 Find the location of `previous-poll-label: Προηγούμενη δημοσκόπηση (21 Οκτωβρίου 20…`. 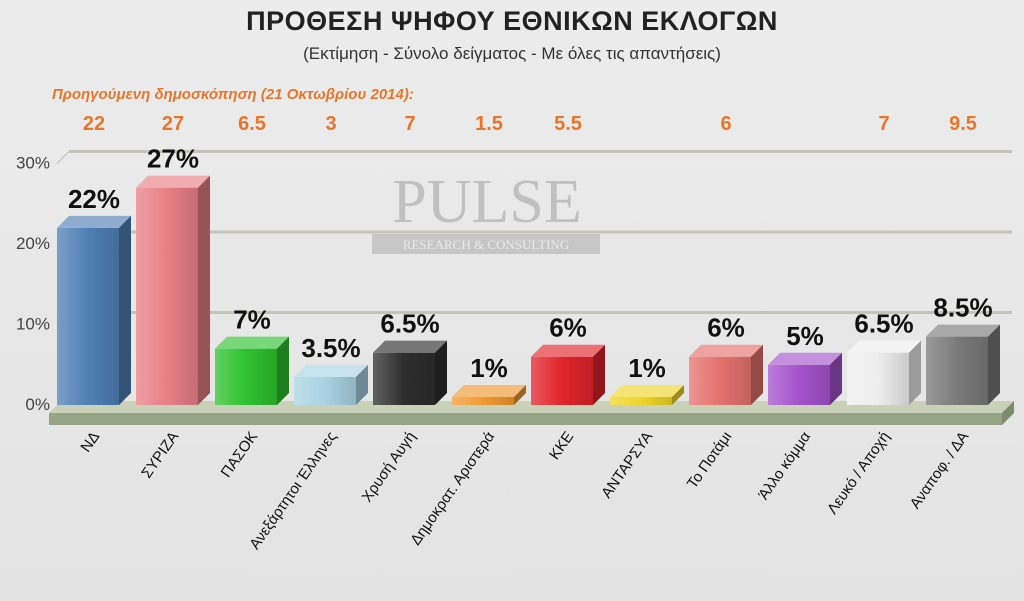

previous-poll-label: Προηγούμενη δημοσκόπηση (21 Οκτωβρίου 20… is located at coordinates (233, 94).